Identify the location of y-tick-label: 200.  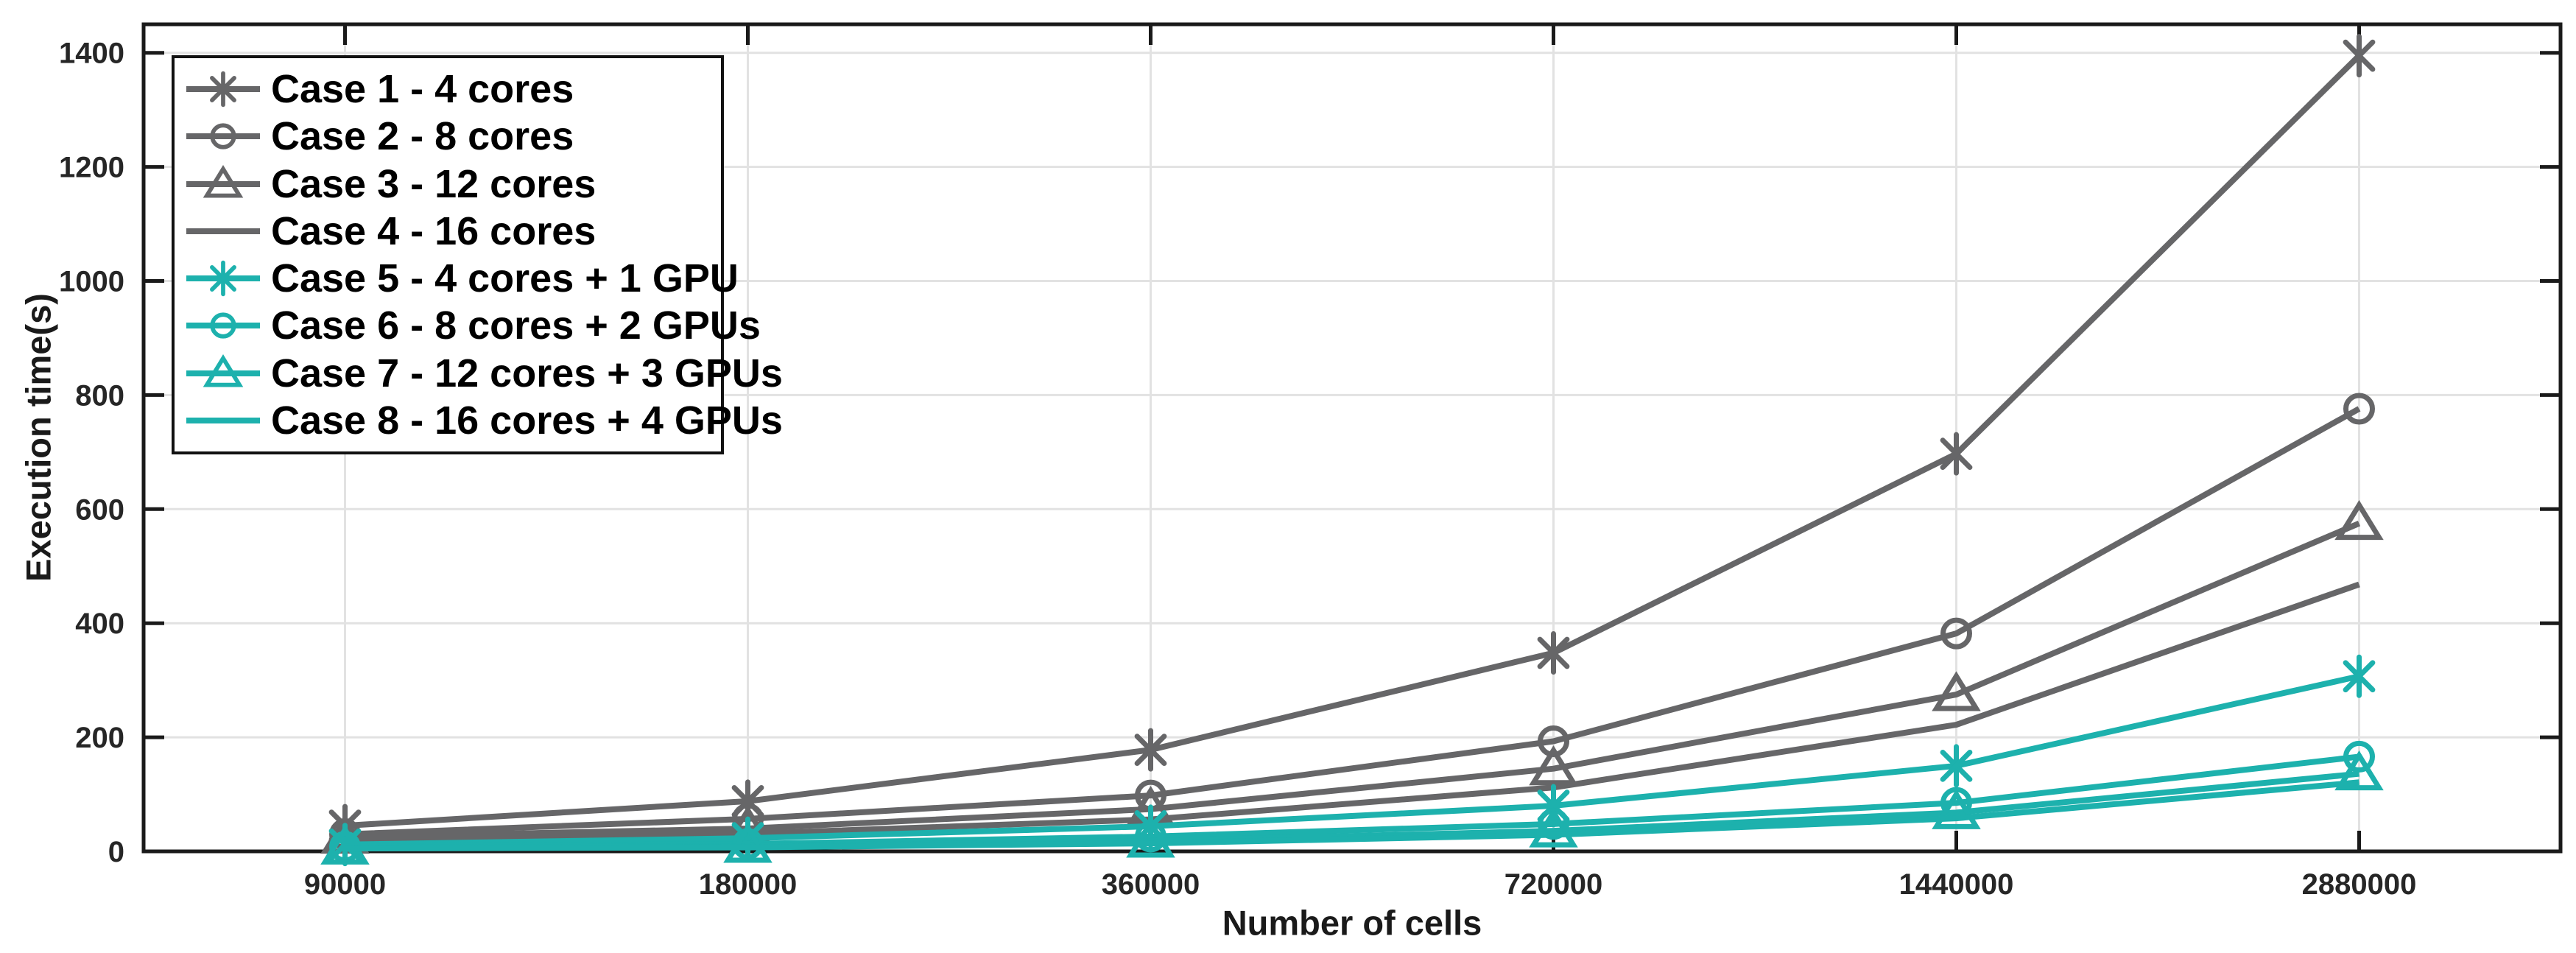
(99, 738).